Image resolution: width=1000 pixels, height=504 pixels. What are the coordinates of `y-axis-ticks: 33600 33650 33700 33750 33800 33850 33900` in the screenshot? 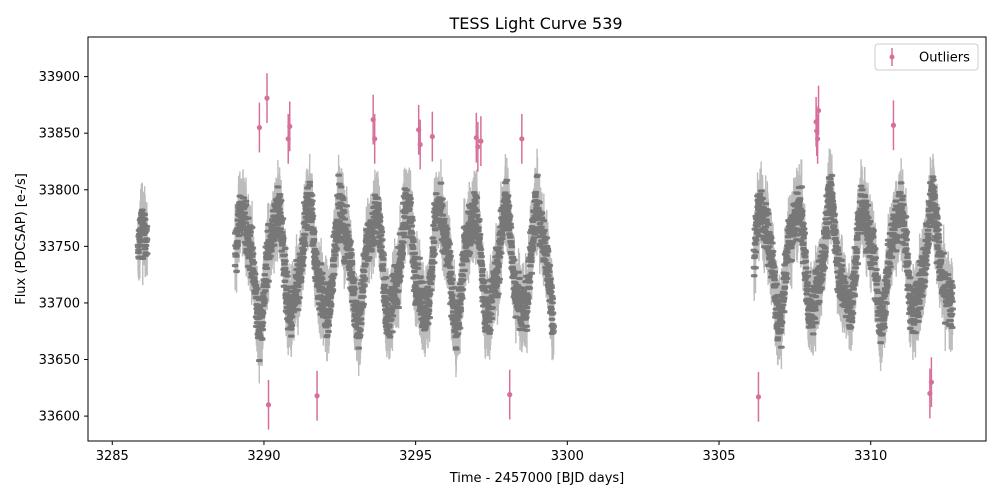 It's located at (63, 247).